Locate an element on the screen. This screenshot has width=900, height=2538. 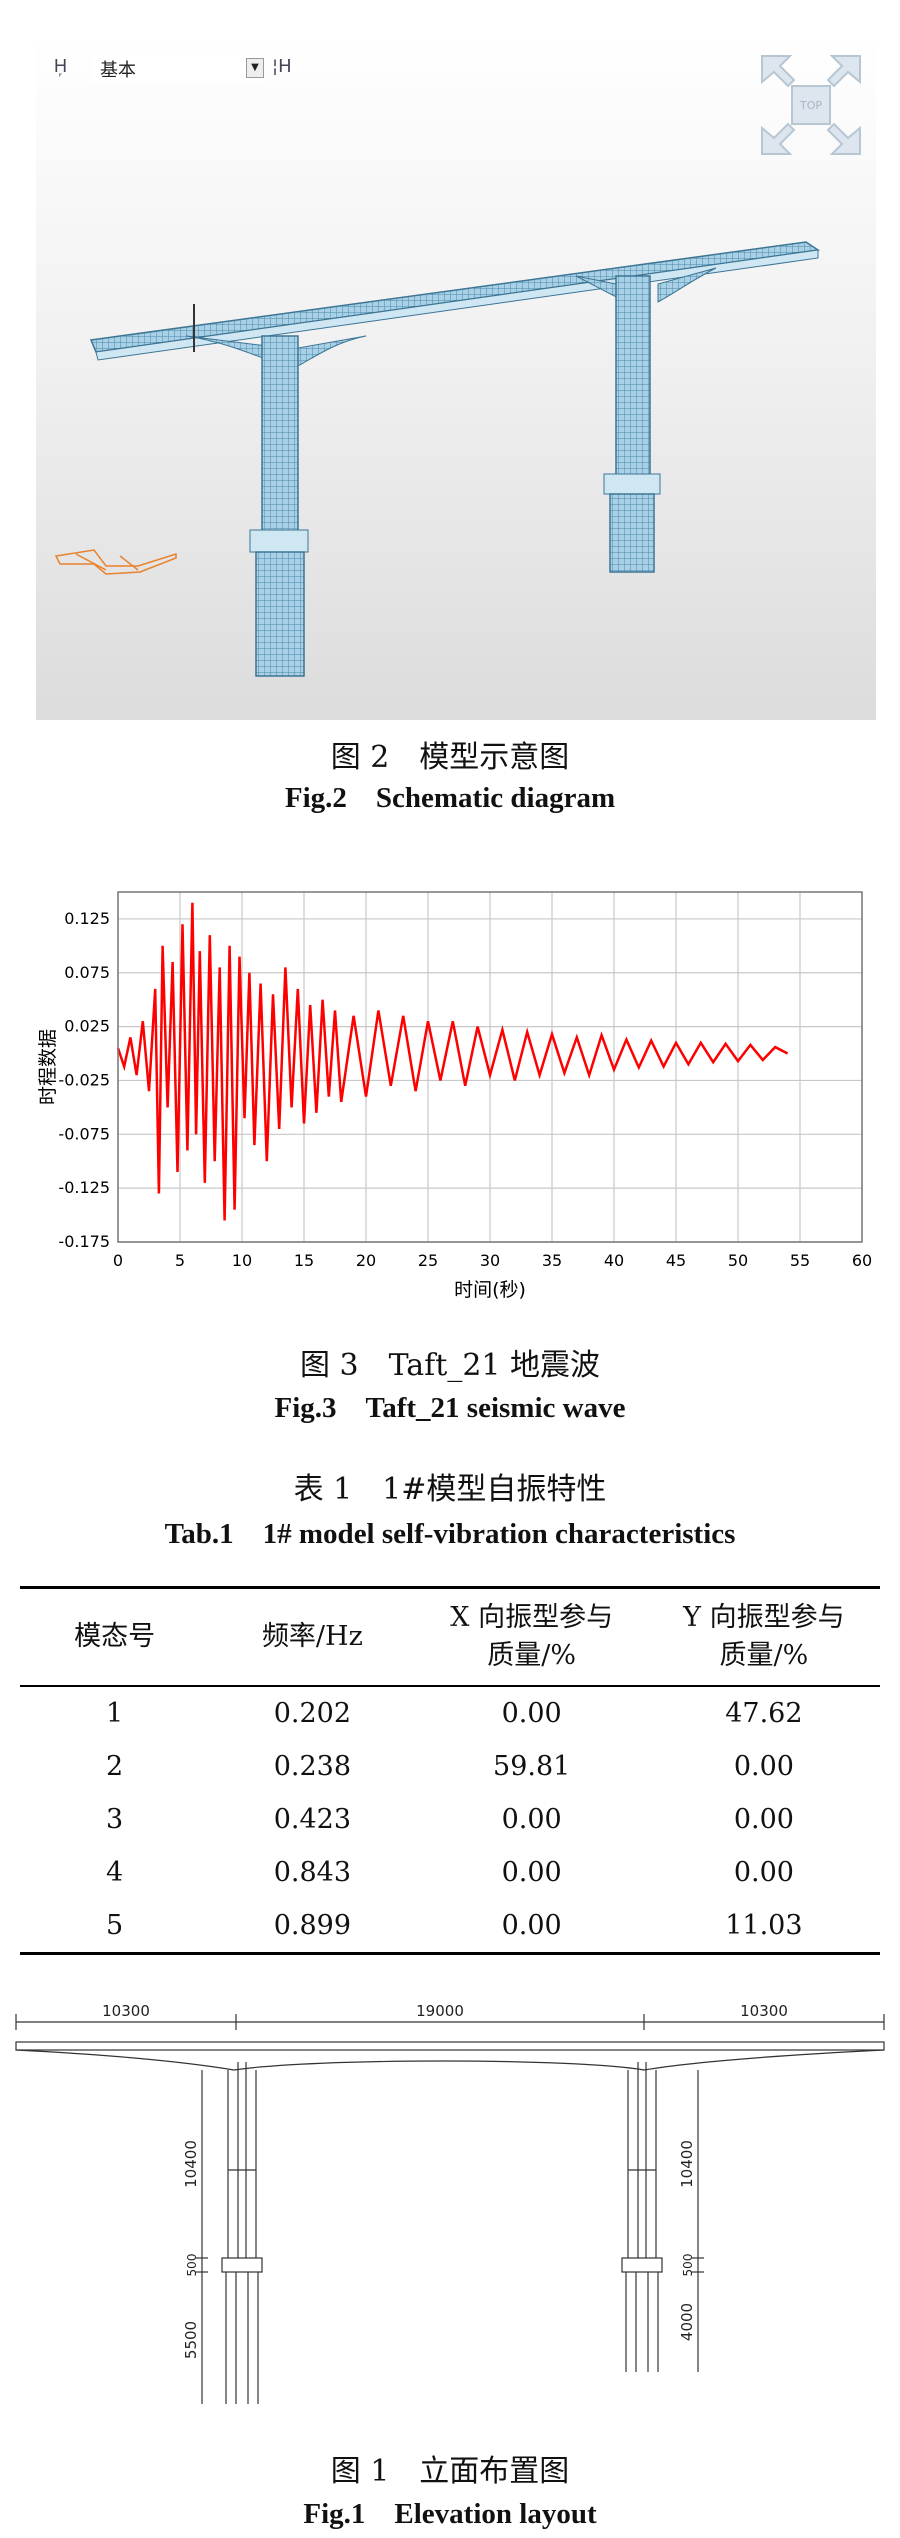
x-tick-label: 25 is located at coordinates (428, 1260).